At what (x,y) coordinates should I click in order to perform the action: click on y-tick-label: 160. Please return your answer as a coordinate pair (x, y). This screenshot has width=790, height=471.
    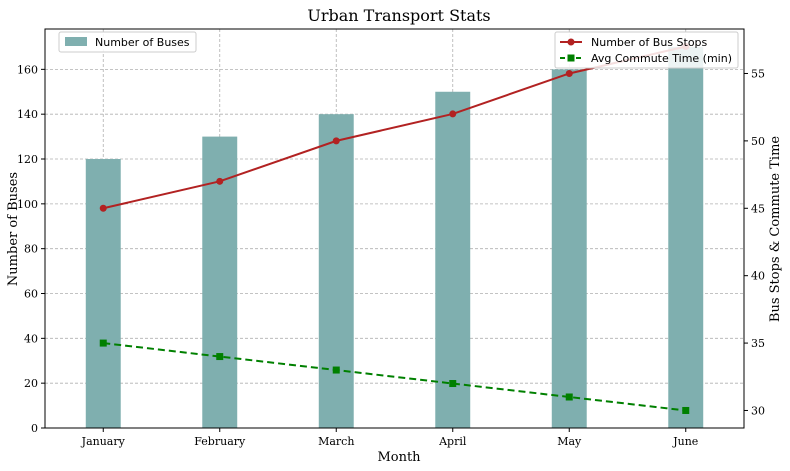
    Looking at the image, I should click on (27, 69).